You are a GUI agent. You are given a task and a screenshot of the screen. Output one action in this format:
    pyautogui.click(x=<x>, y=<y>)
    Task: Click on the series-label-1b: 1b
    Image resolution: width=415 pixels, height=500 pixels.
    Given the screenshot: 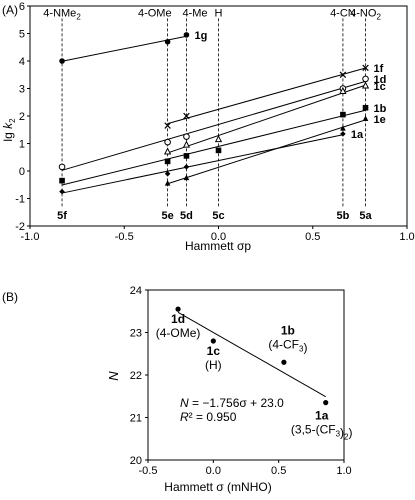 What is the action you would take?
    pyautogui.click(x=380, y=109)
    